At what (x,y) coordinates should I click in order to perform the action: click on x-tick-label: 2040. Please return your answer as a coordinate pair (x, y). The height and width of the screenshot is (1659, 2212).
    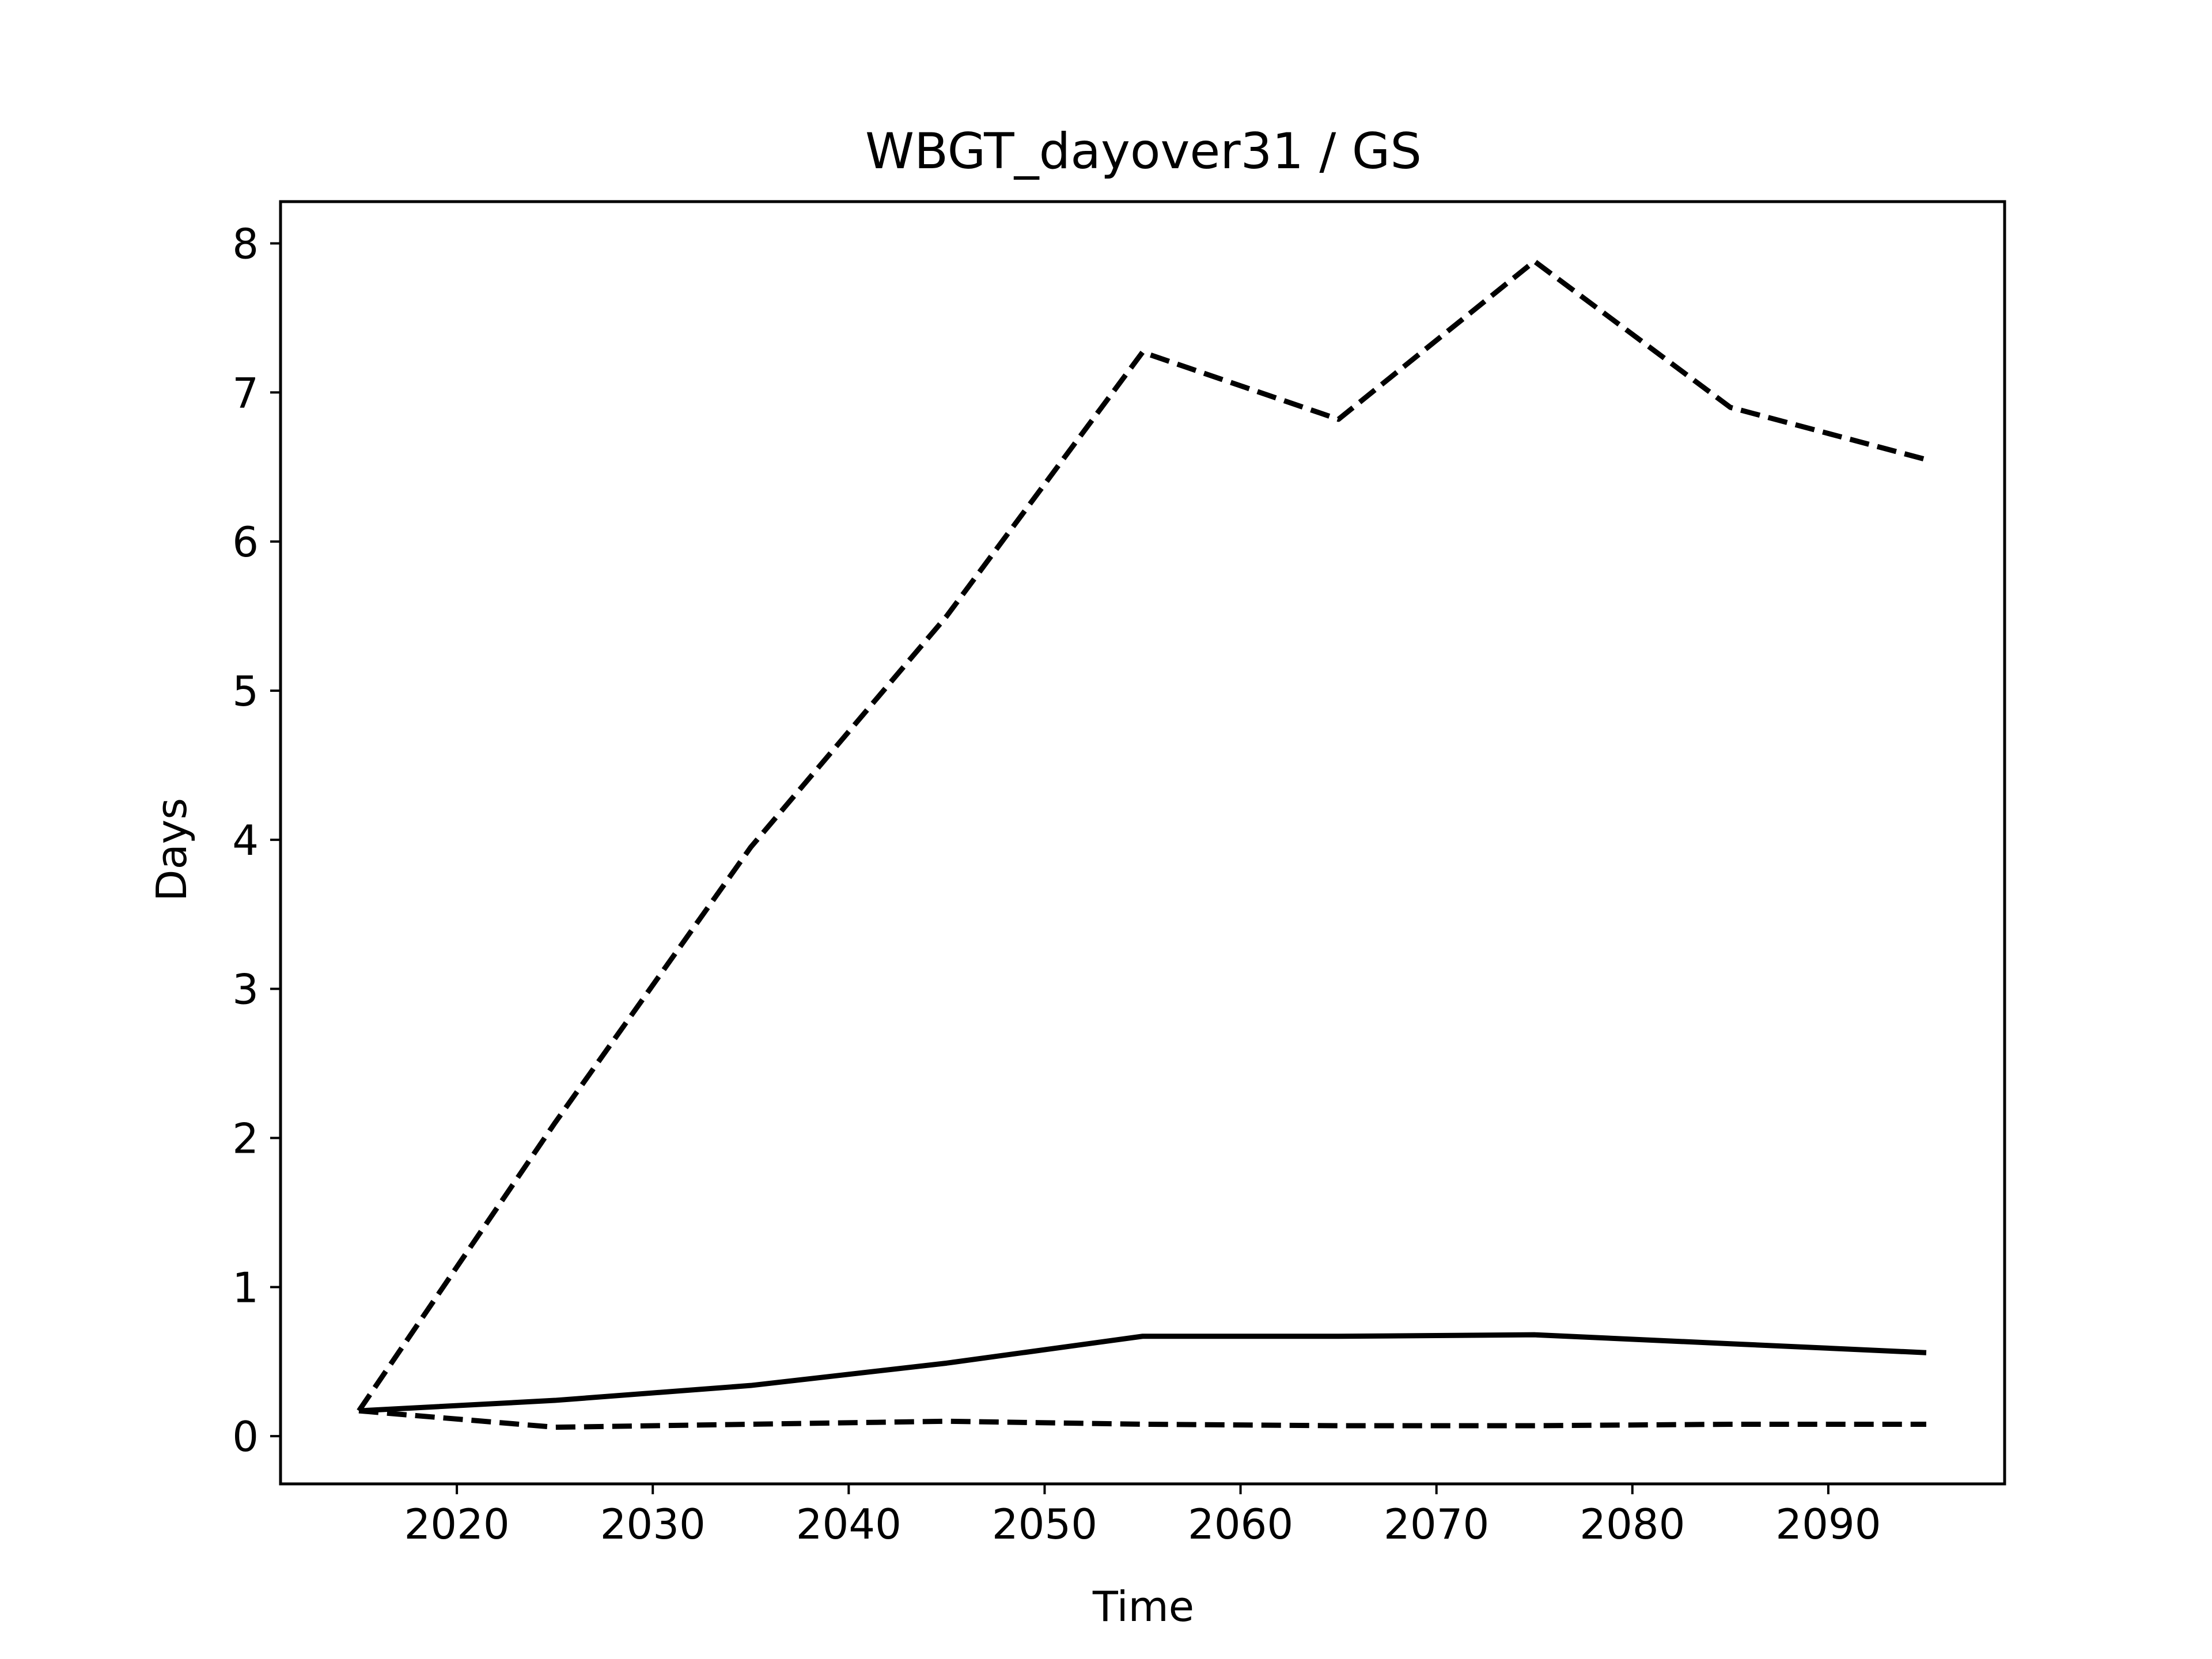
    Looking at the image, I should click on (849, 1524).